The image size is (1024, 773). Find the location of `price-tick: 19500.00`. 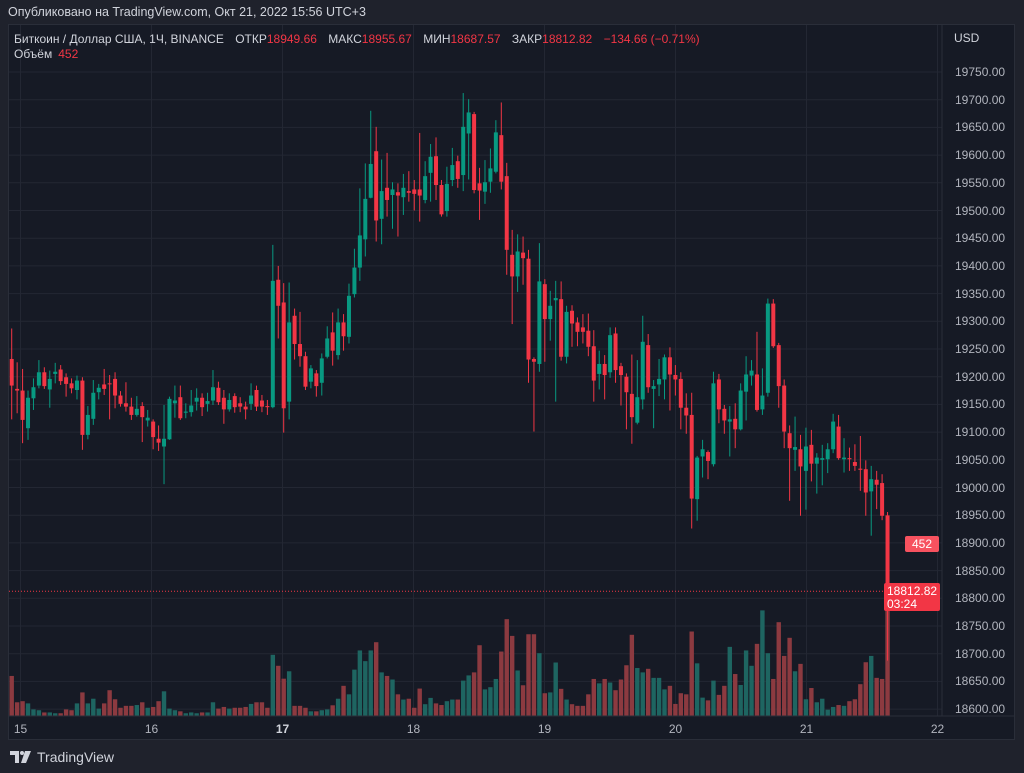

price-tick: 19500.00 is located at coordinates (980, 210).